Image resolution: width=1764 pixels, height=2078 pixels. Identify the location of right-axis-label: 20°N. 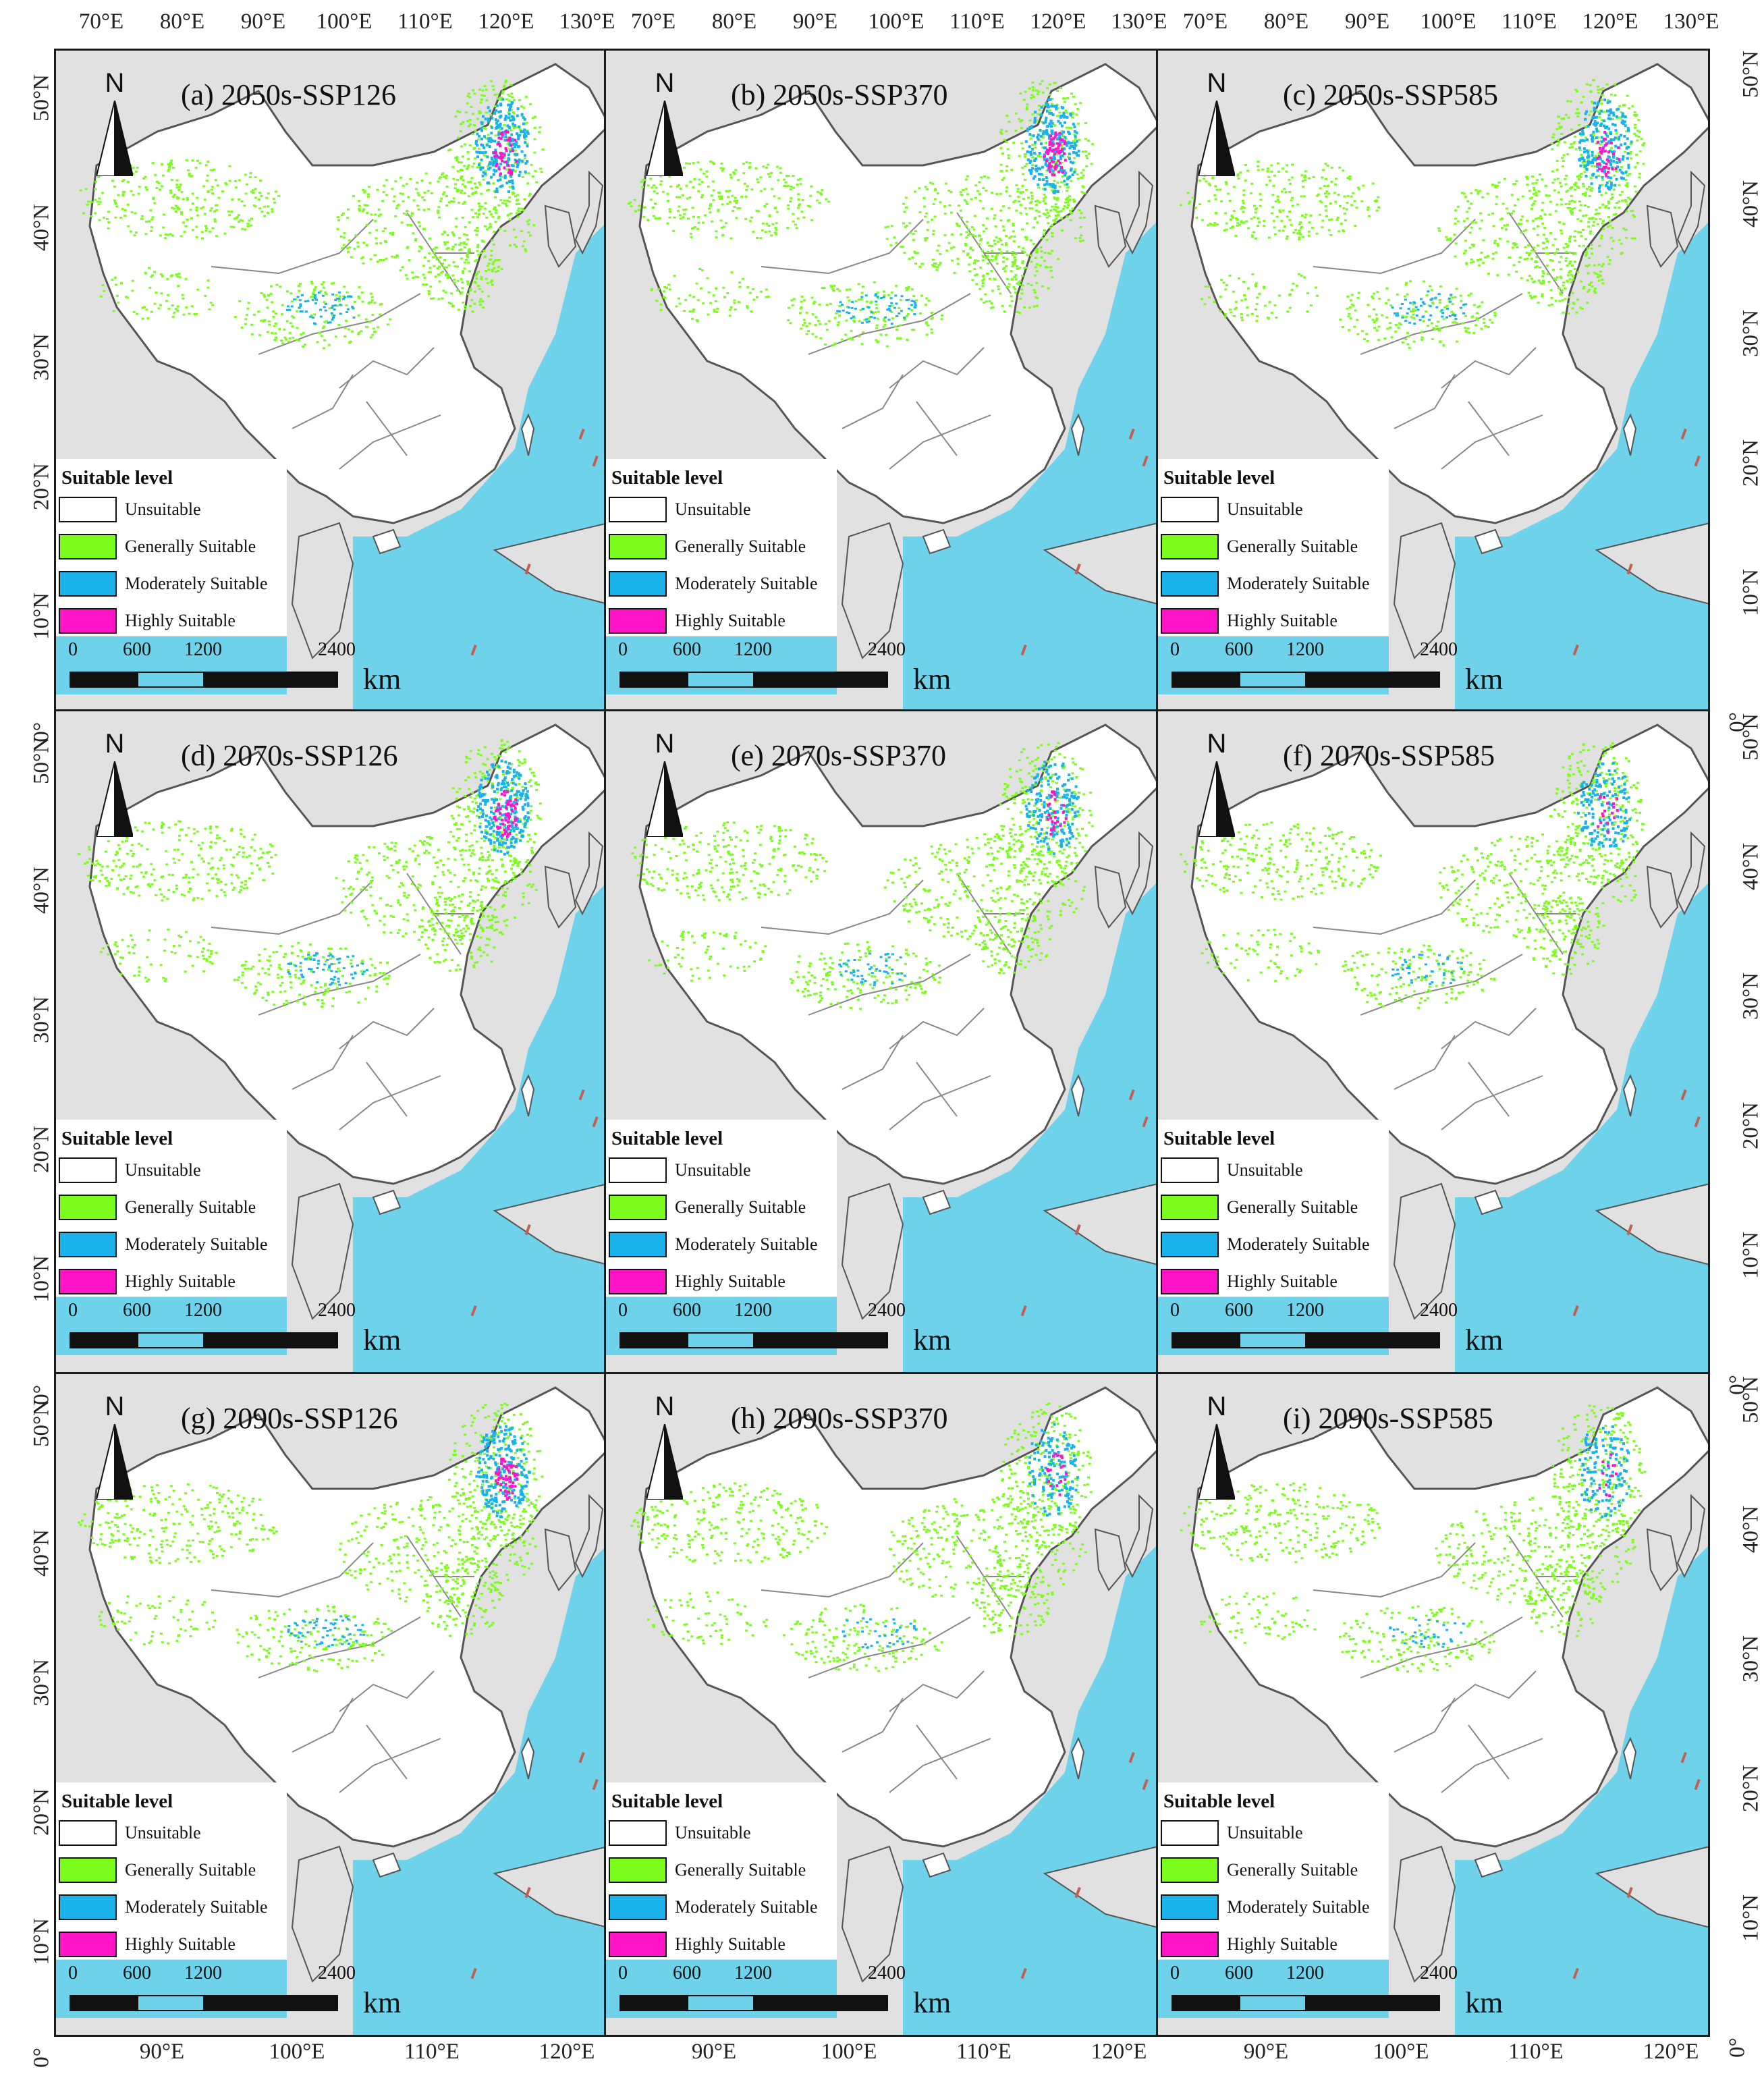
(1750, 463).